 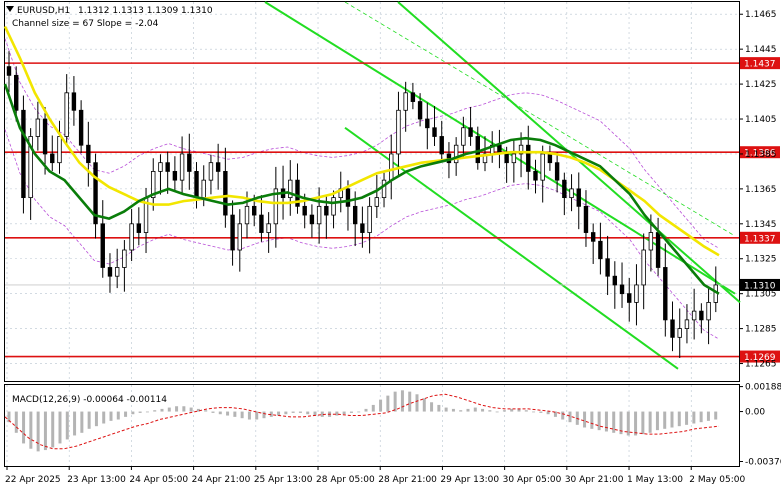 I want to click on price-level-label: 1.1337, so click(x=760, y=239).